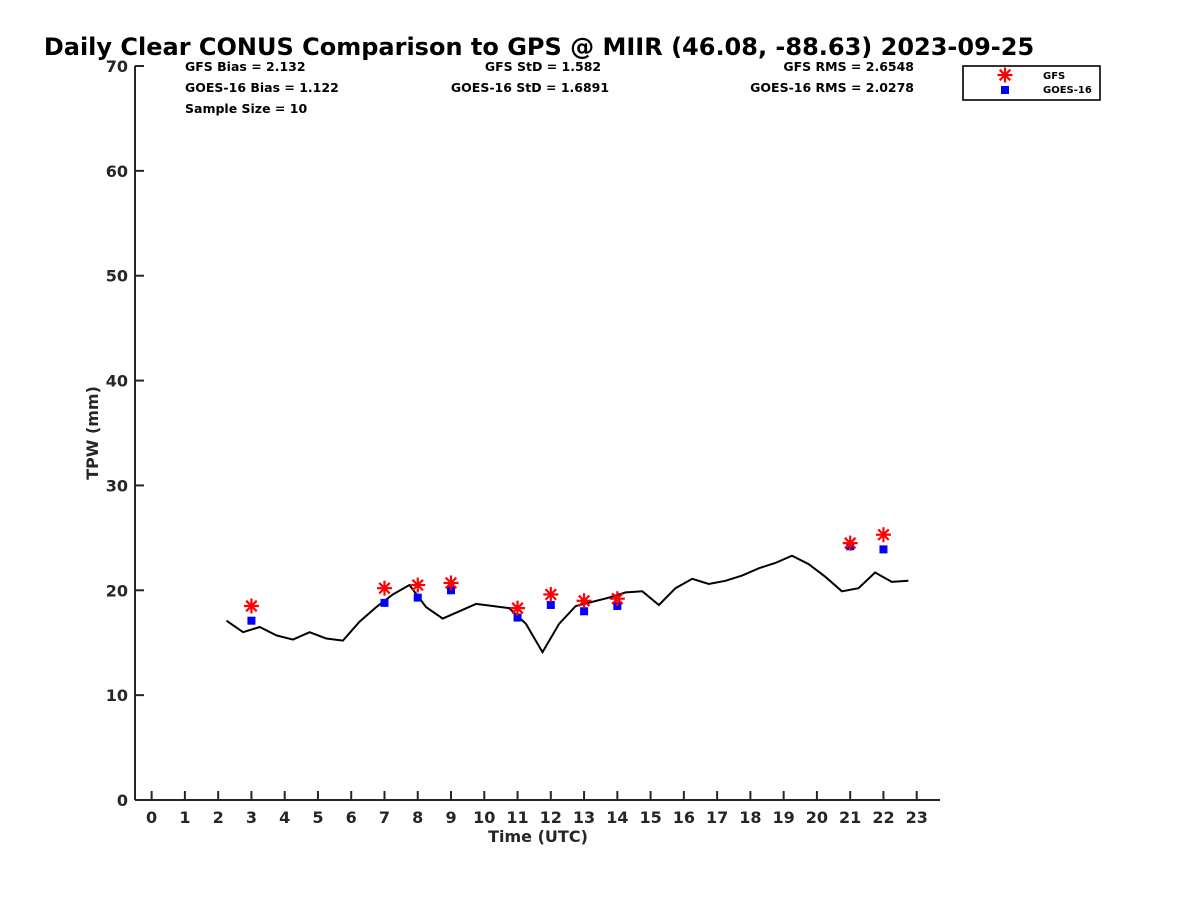 The width and height of the screenshot is (1200, 905). What do you see at coordinates (117, 590) in the screenshot?
I see `y-tick-label: 20` at bounding box center [117, 590].